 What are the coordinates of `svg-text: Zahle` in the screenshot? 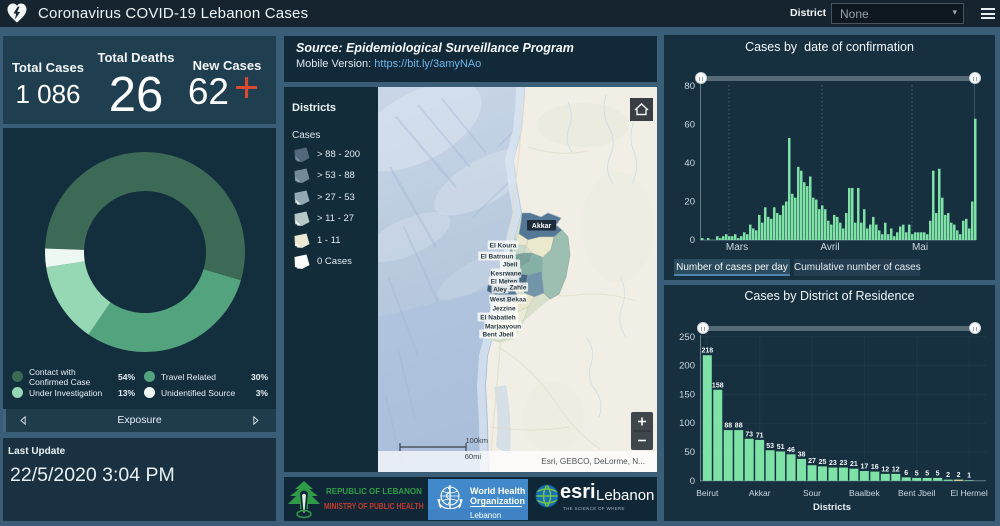 It's located at (518, 288).